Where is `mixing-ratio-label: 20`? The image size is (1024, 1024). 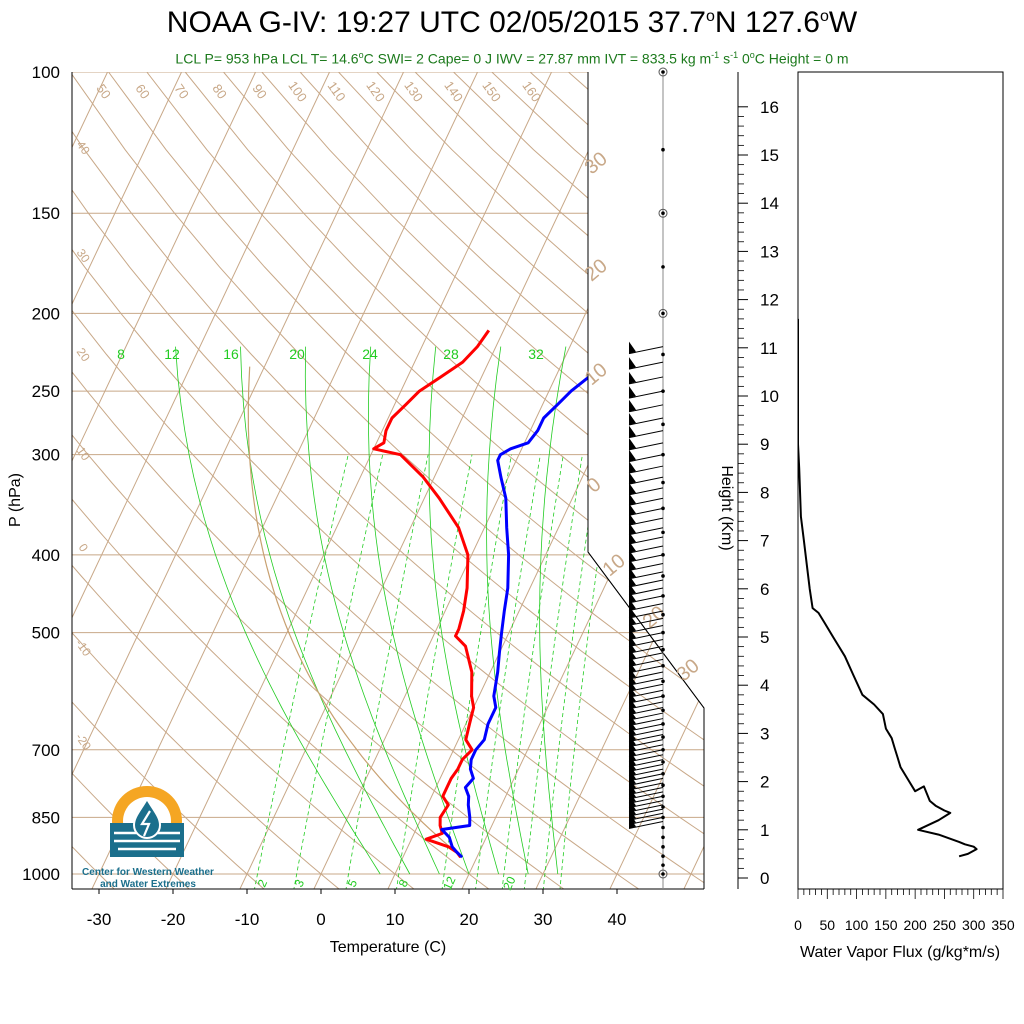 mixing-ratio-label: 20 is located at coordinates (509, 883).